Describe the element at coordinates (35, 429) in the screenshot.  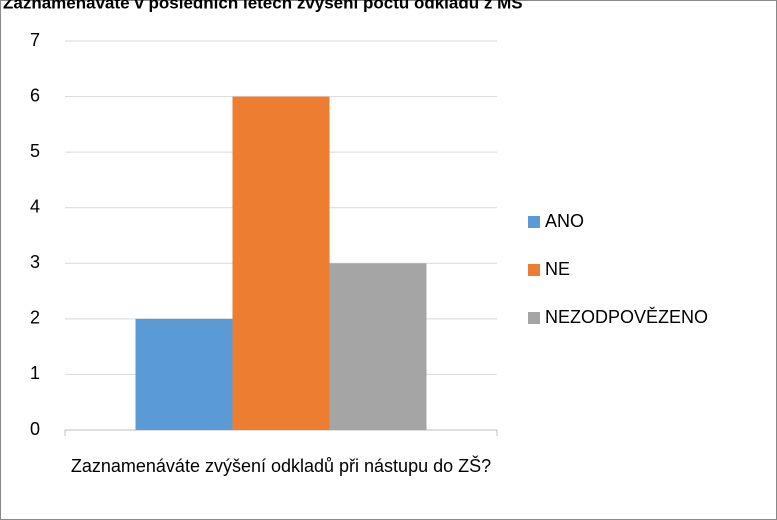
I see `y-tick-label: 0` at that location.